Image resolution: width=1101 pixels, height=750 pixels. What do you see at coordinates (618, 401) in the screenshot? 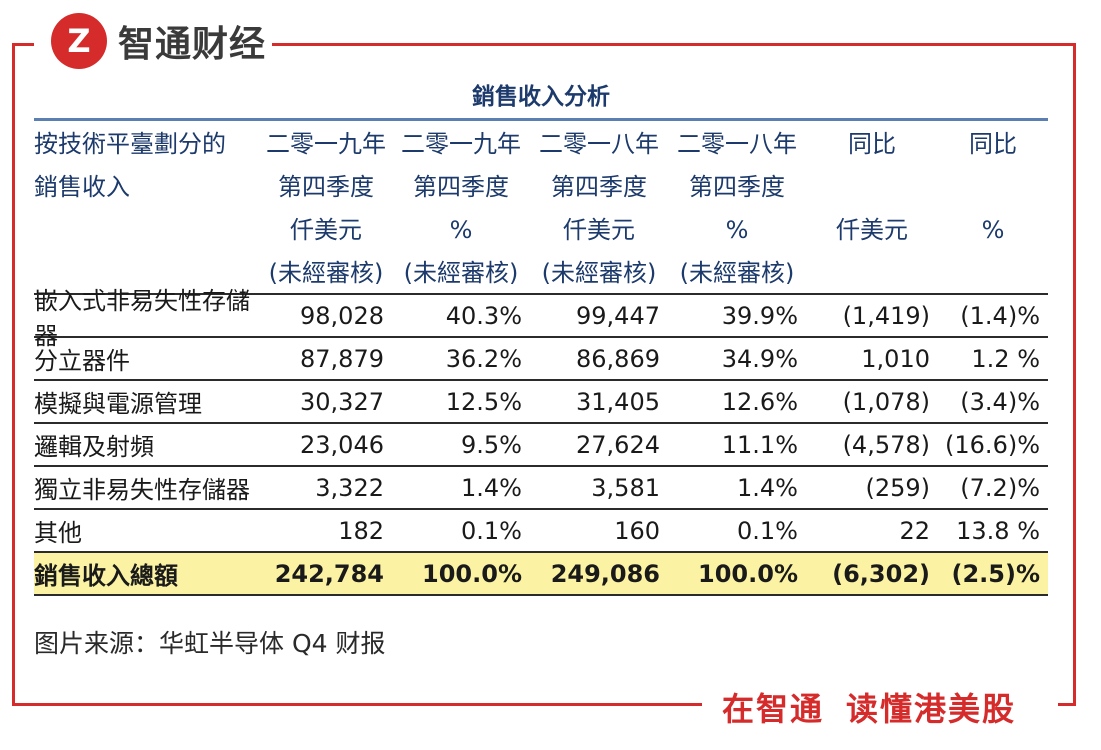
I see `cell-value: 31,405` at bounding box center [618, 401].